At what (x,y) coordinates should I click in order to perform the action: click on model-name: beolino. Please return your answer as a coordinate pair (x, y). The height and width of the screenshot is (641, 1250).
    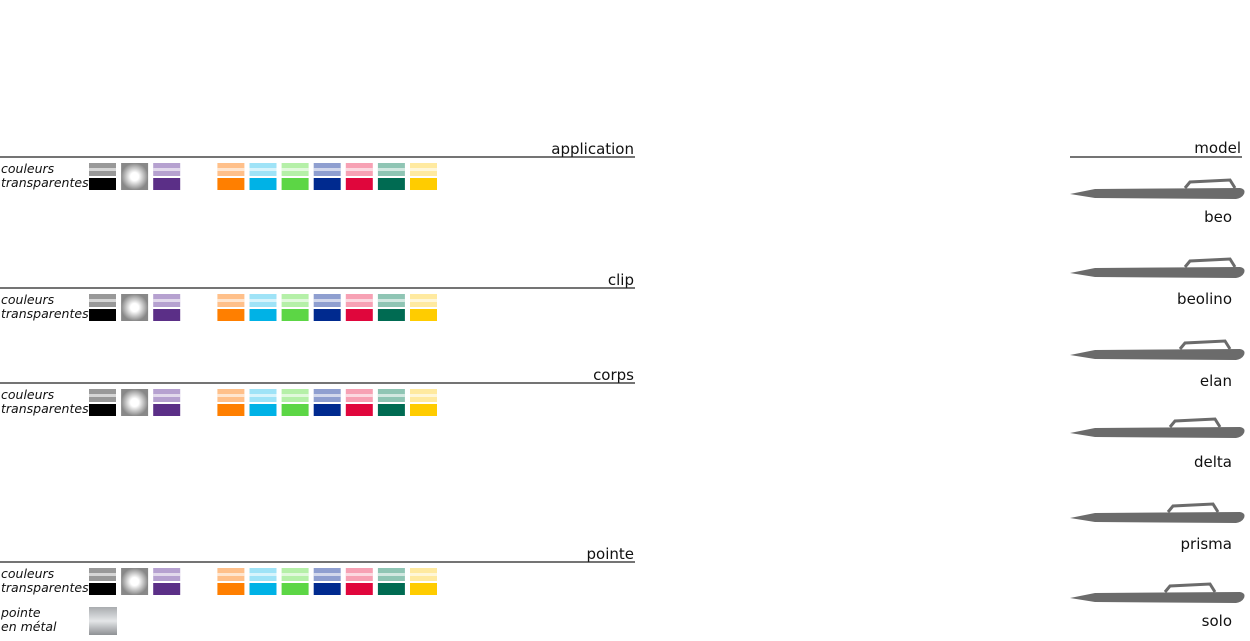
    Looking at the image, I should click on (1204, 299).